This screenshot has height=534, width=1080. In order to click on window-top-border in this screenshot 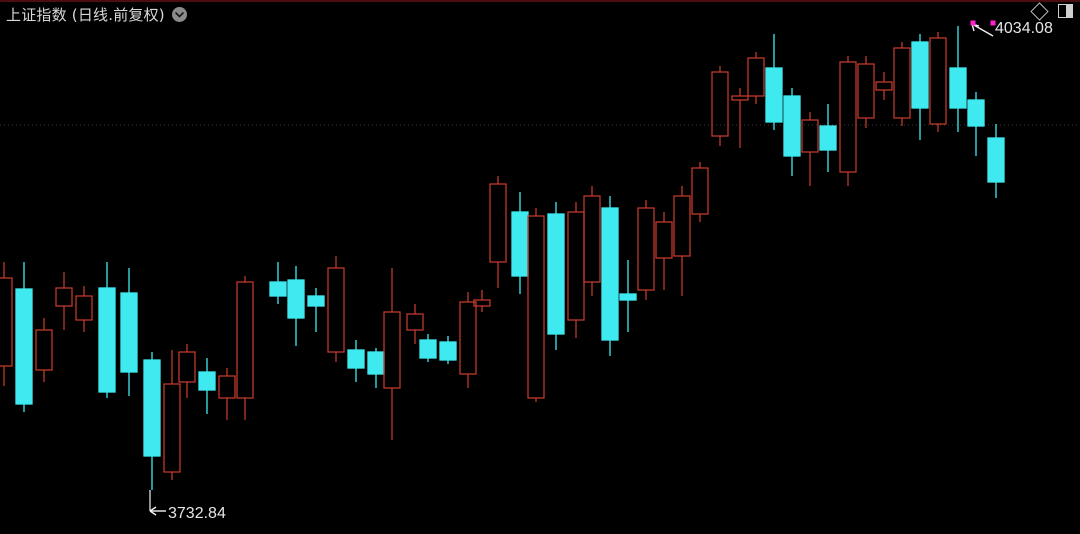, I will do `click(540, 1)`.